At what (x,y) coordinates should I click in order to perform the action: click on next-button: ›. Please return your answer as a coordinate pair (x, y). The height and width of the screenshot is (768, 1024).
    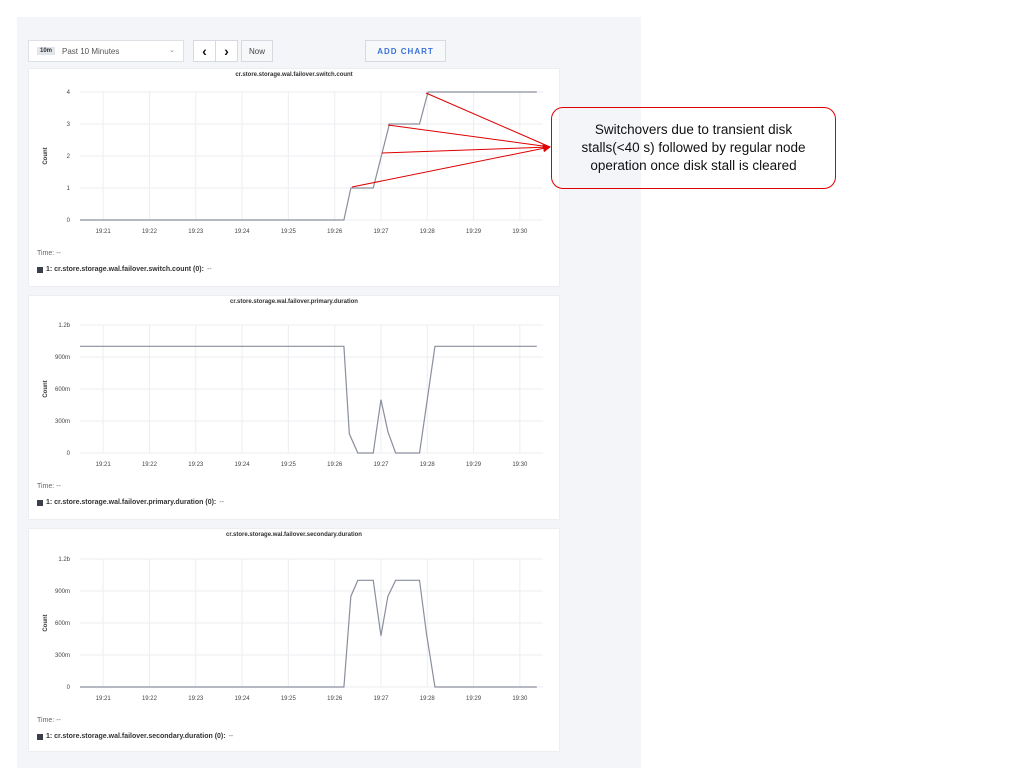
    Looking at the image, I should click on (226, 51).